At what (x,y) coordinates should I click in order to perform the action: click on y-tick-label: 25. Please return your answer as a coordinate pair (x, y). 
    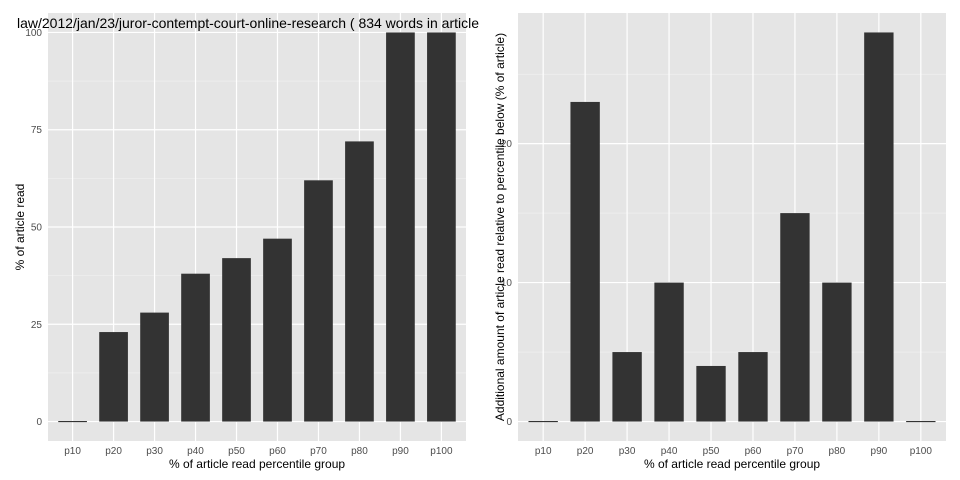
    Looking at the image, I should click on (37, 325).